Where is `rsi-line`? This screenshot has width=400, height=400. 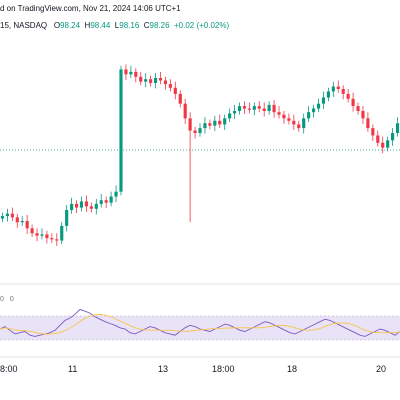
rsi-line is located at coordinates (200, 322).